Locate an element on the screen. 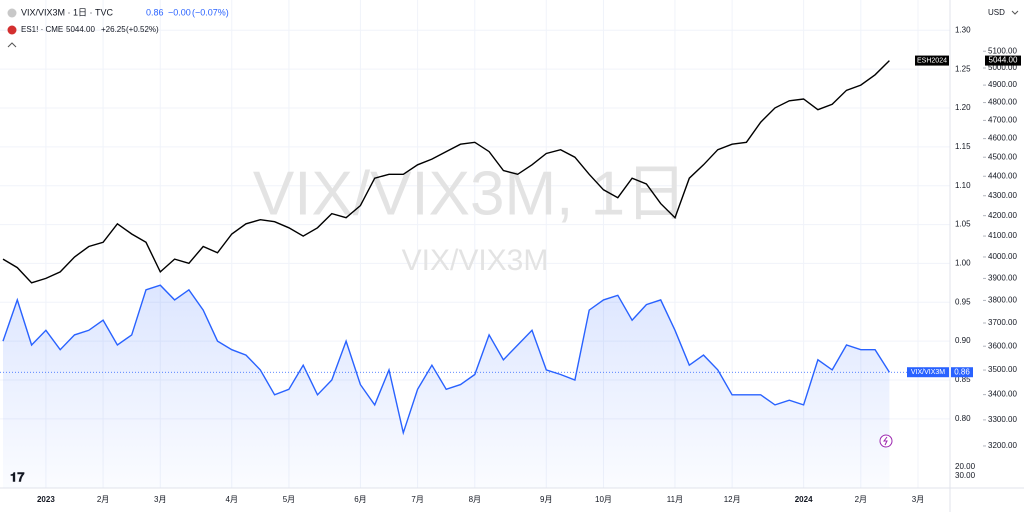 This screenshot has width=1024, height=512. y-tick-label: 0.95 is located at coordinates (963, 301).